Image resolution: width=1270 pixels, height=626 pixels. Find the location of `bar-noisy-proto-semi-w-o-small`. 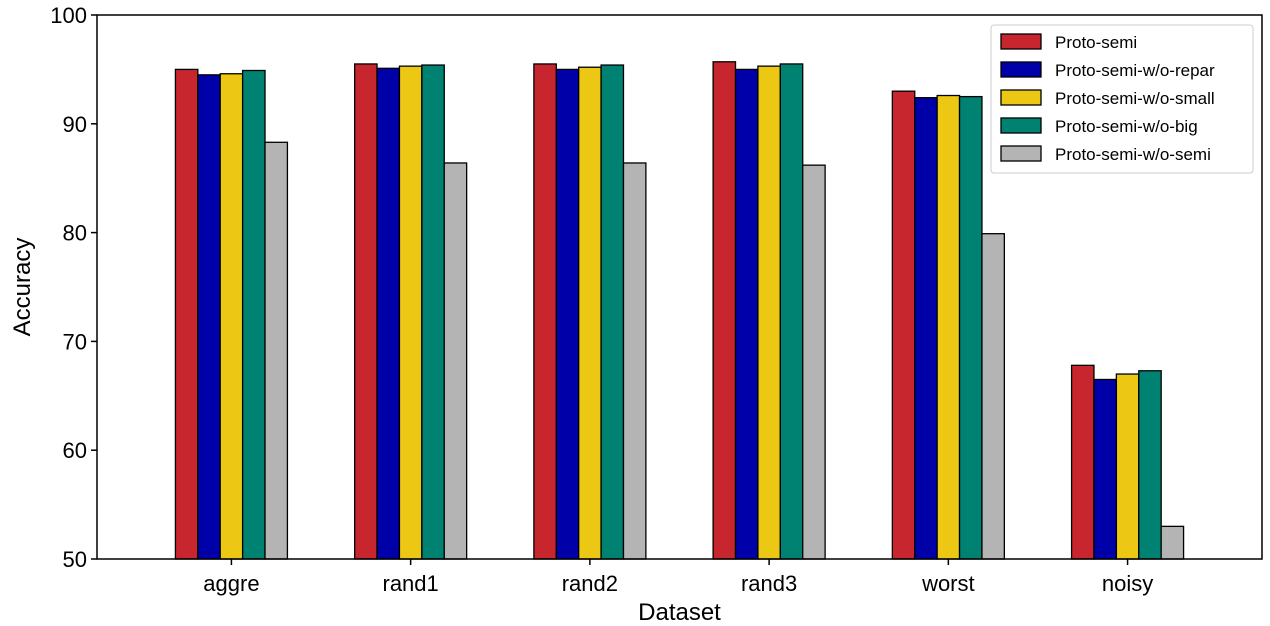

bar-noisy-proto-semi-w-o-small is located at coordinates (1127, 466).